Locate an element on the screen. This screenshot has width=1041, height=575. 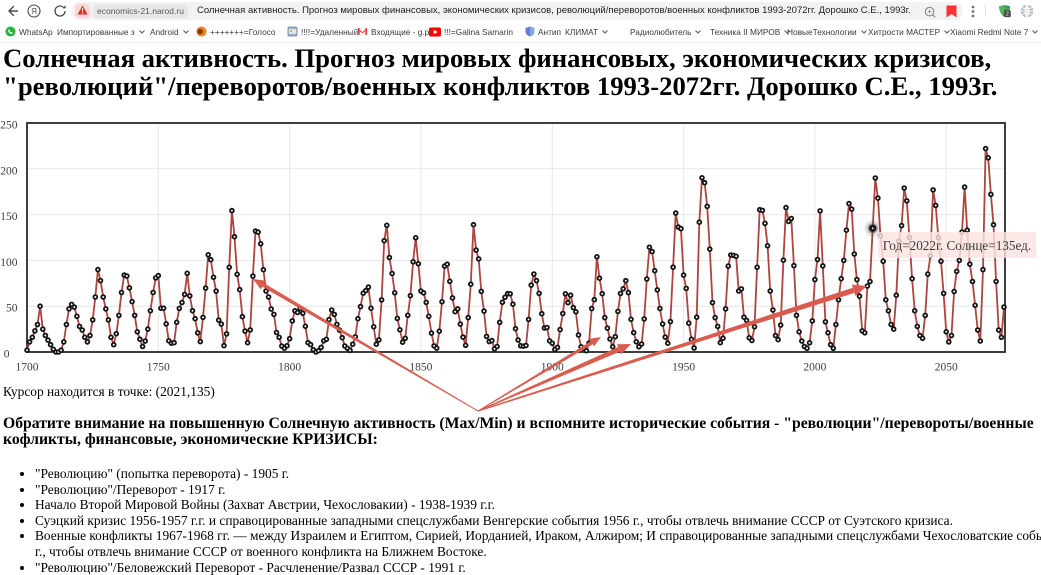
svg-text: 1700 is located at coordinates (27, 367).